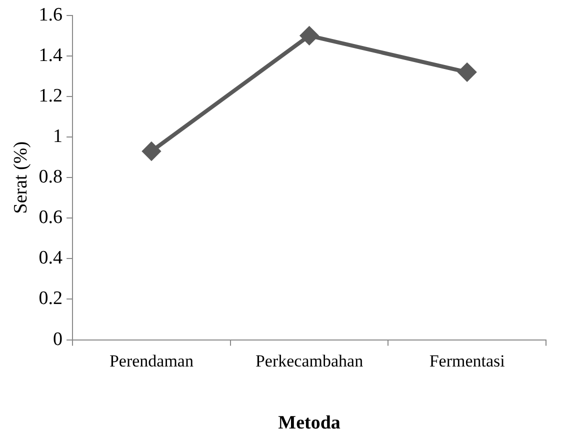  I want to click on y-tick-label: 1.4, so click(51, 55).